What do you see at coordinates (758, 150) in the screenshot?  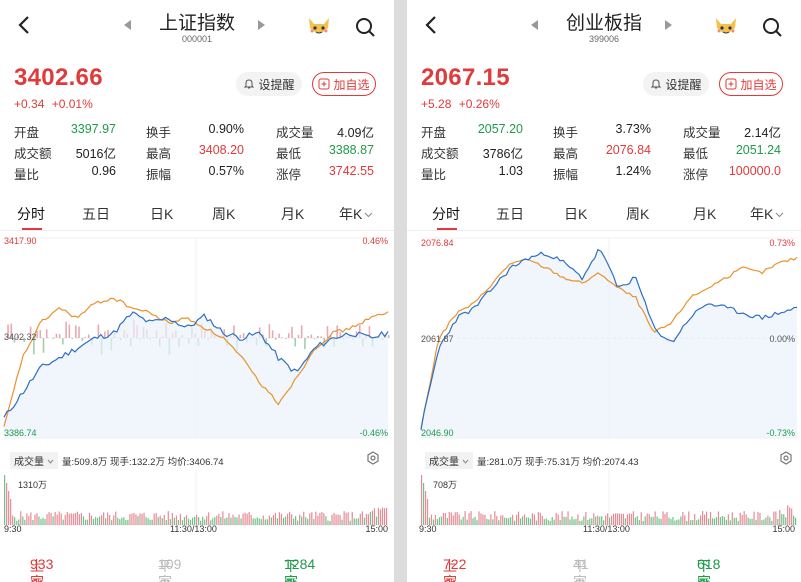 I see `low-value: 2051.24` at bounding box center [758, 150].